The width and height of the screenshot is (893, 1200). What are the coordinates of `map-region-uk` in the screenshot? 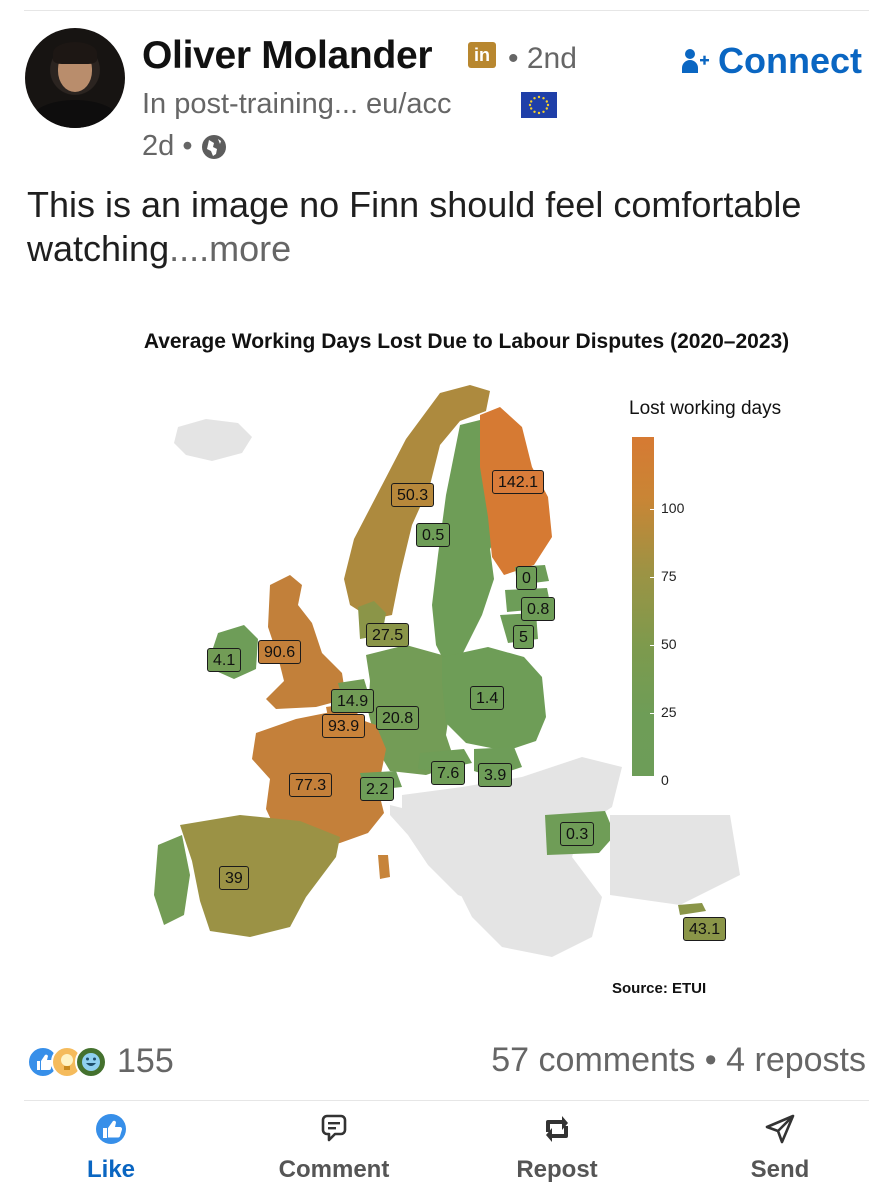 It's located at (306, 642).